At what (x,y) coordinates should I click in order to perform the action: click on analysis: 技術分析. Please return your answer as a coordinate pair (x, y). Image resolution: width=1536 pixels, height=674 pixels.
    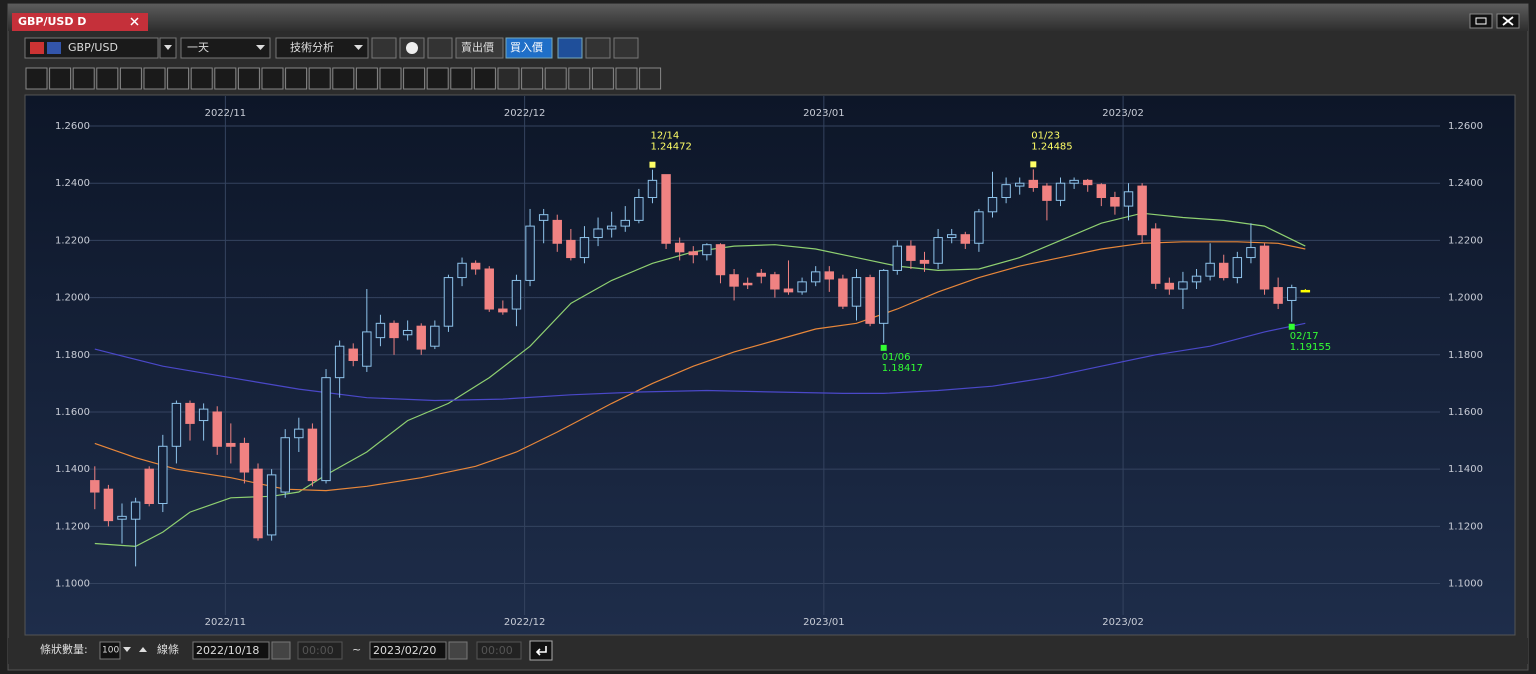
    Looking at the image, I should click on (312, 47).